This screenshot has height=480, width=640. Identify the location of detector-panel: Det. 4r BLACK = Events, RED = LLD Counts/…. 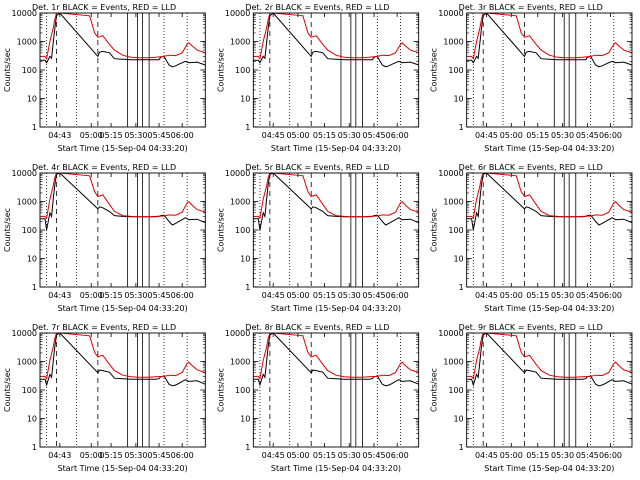
(104, 238).